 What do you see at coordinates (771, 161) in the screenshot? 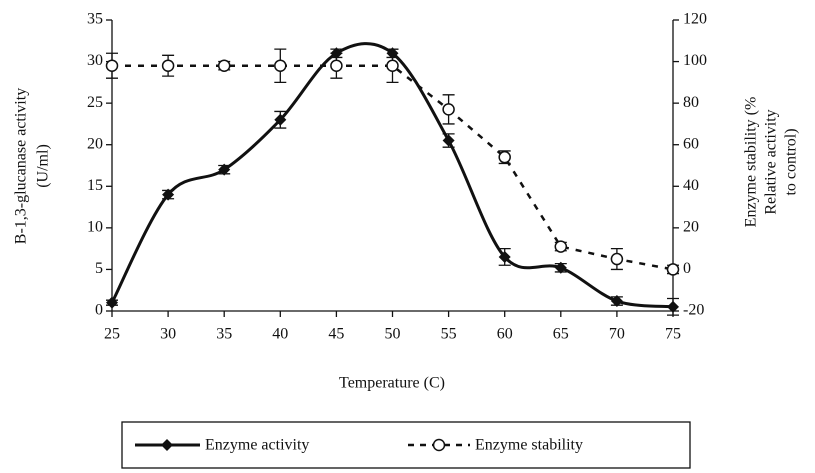
I see `y2-axis-label: Relative activity` at bounding box center [771, 161].